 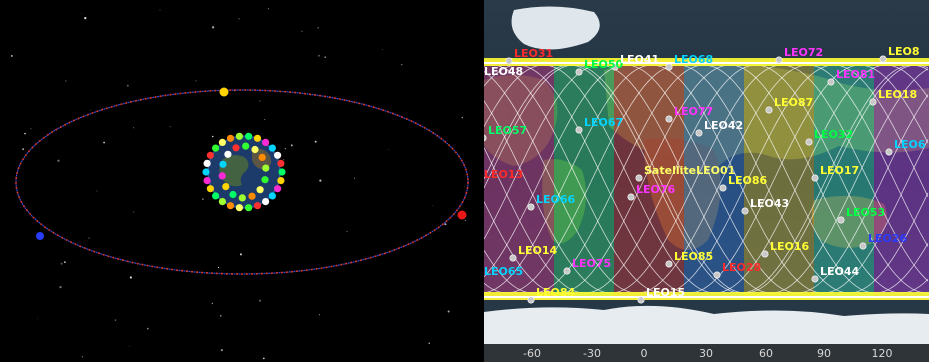 What do you see at coordinates (855, 74) in the screenshot?
I see `satellite-label: LEO81` at bounding box center [855, 74].